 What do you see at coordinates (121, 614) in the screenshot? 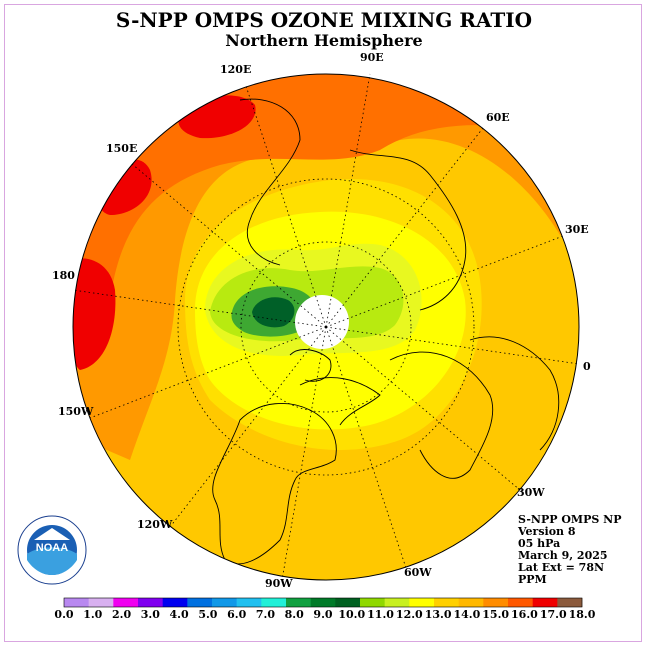
I see `colorbar-tick-label: 2.0` at bounding box center [121, 614].